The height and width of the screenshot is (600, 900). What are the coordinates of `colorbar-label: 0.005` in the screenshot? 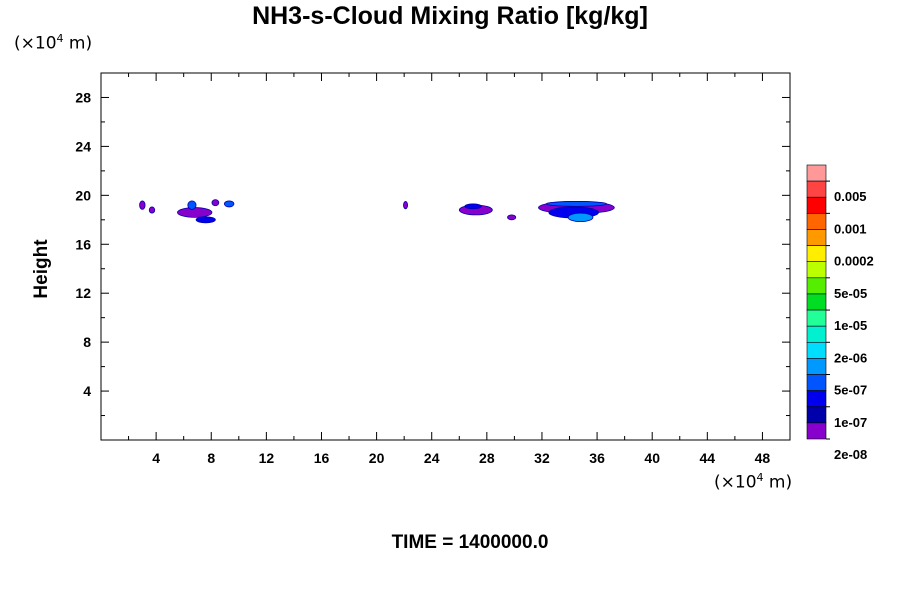 It's located at (850, 196).